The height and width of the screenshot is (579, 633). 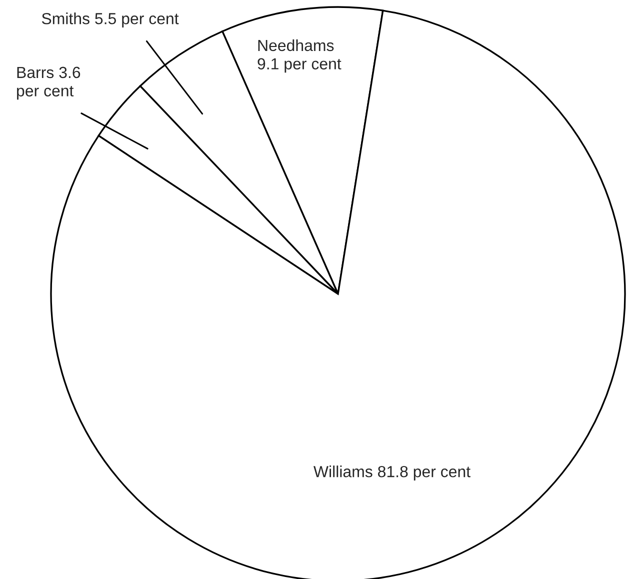 What do you see at coordinates (110, 20) in the screenshot?
I see `slice-label: Smiths 5.5 per cent` at bounding box center [110, 20].